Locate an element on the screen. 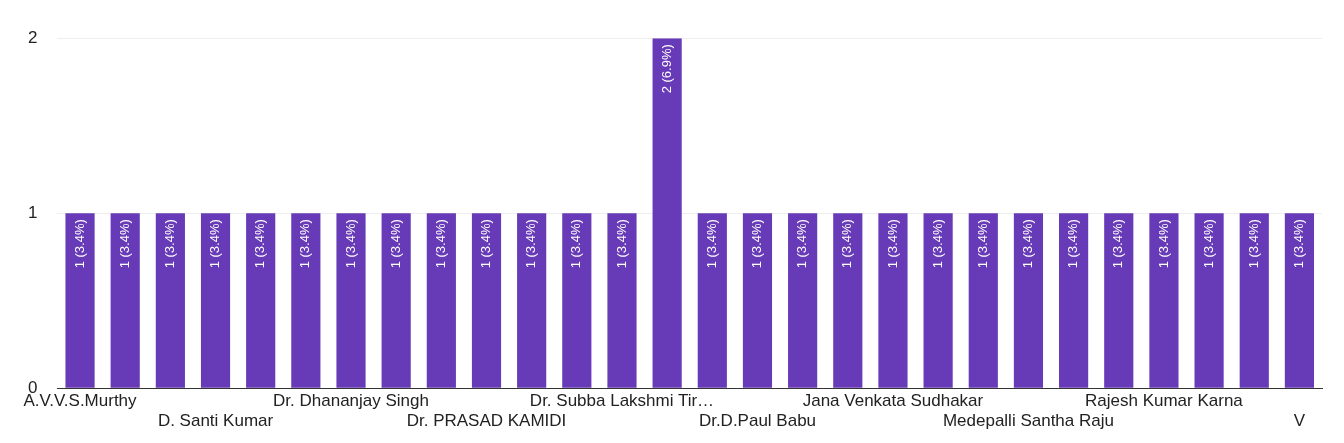 The width and height of the screenshot is (1344, 443). x-tick-label: D. Santi Kumar is located at coordinates (215, 421).